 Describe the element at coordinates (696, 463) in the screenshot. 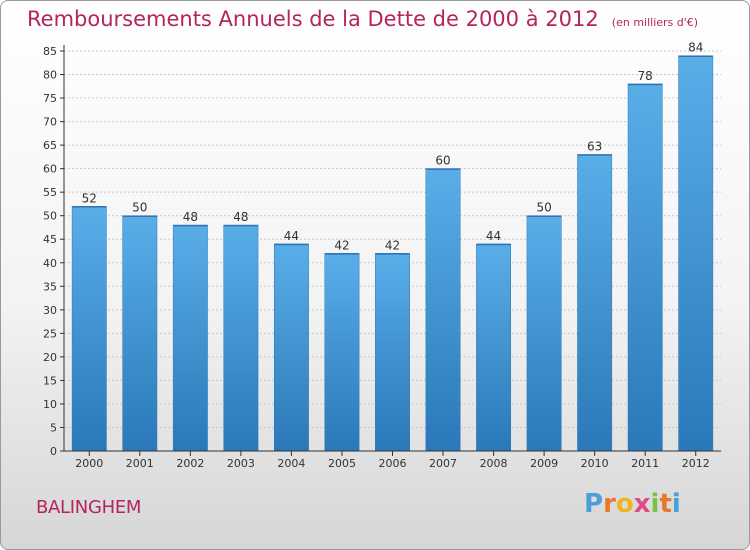

I see `x-tick-label: 2012` at that location.